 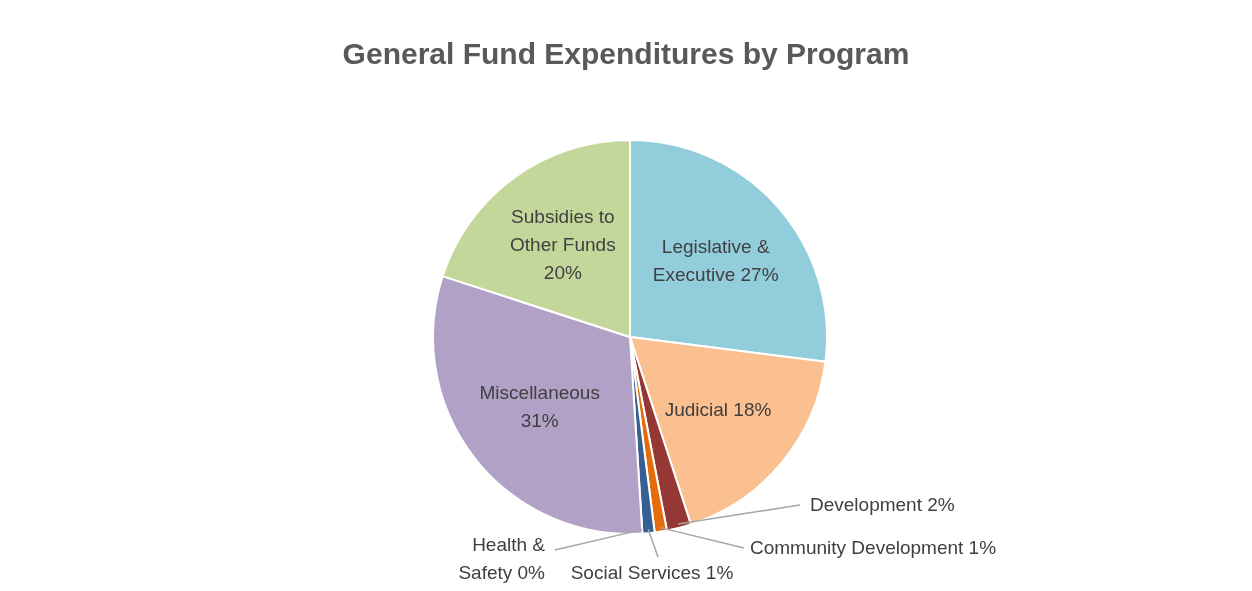 What do you see at coordinates (873, 547) in the screenshot?
I see `slice-label: Community Development 1%` at bounding box center [873, 547].